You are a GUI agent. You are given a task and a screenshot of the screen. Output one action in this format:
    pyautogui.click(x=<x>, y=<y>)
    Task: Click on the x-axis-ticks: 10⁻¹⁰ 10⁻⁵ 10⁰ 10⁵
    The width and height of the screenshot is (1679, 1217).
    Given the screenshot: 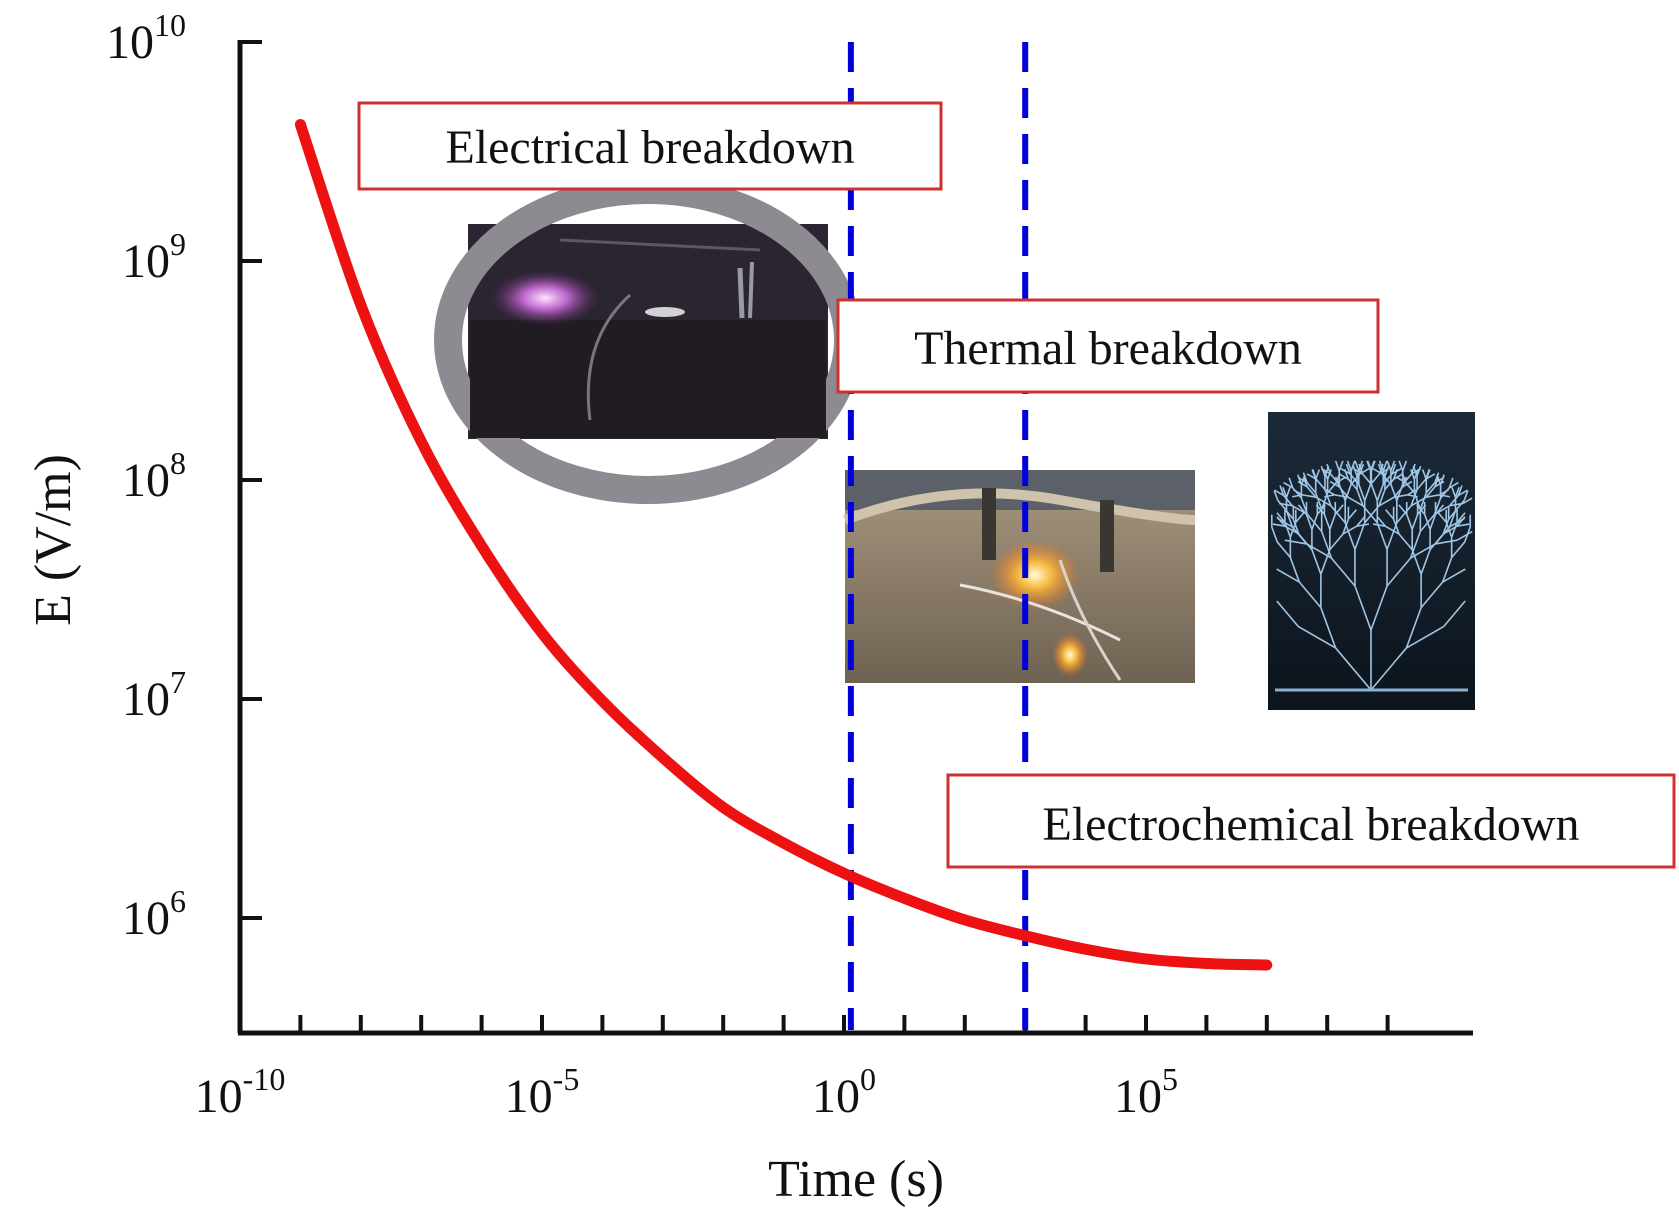 What is the action you would take?
    pyautogui.click(x=792, y=1069)
    